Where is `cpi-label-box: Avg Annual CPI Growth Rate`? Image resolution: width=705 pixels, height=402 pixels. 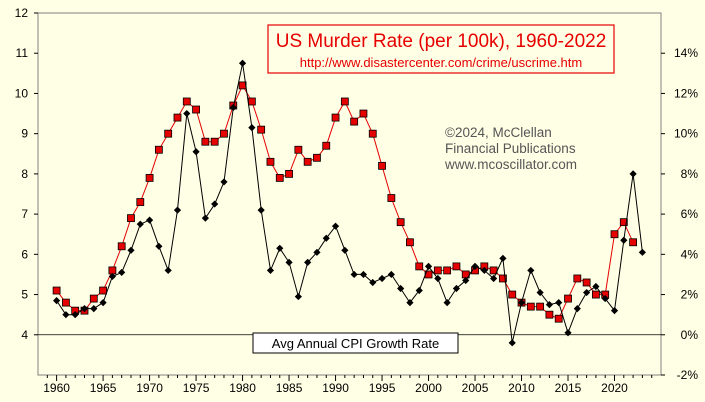 cpi-label-box: Avg Annual CPI Growth Rate is located at coordinates (355, 343).